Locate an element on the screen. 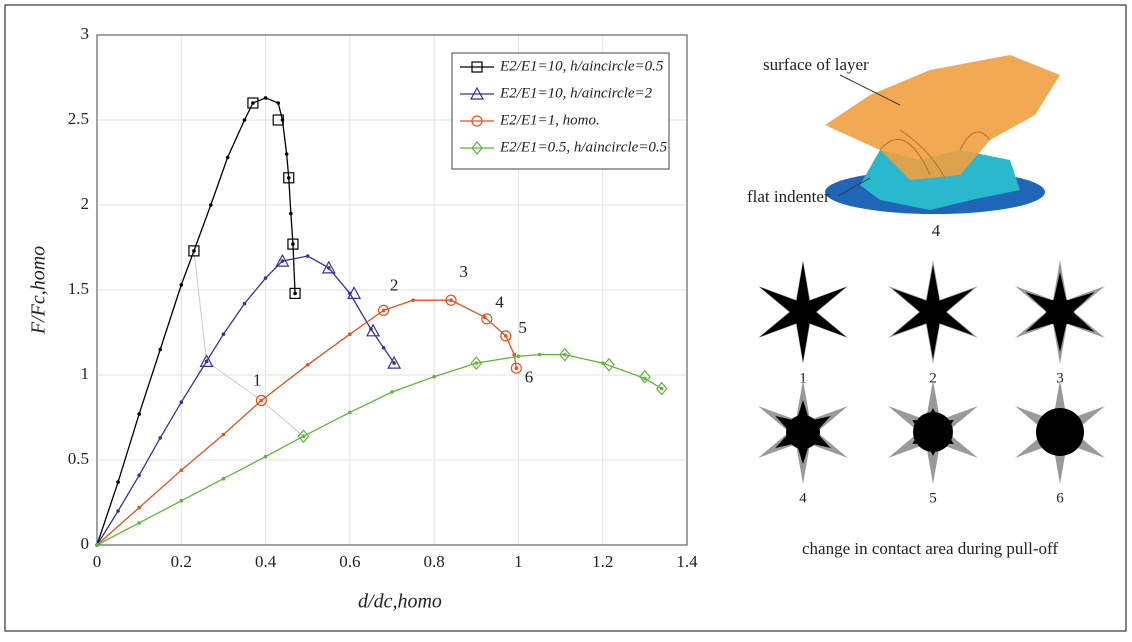  x-tick-label: 1.2 is located at coordinates (602, 561).